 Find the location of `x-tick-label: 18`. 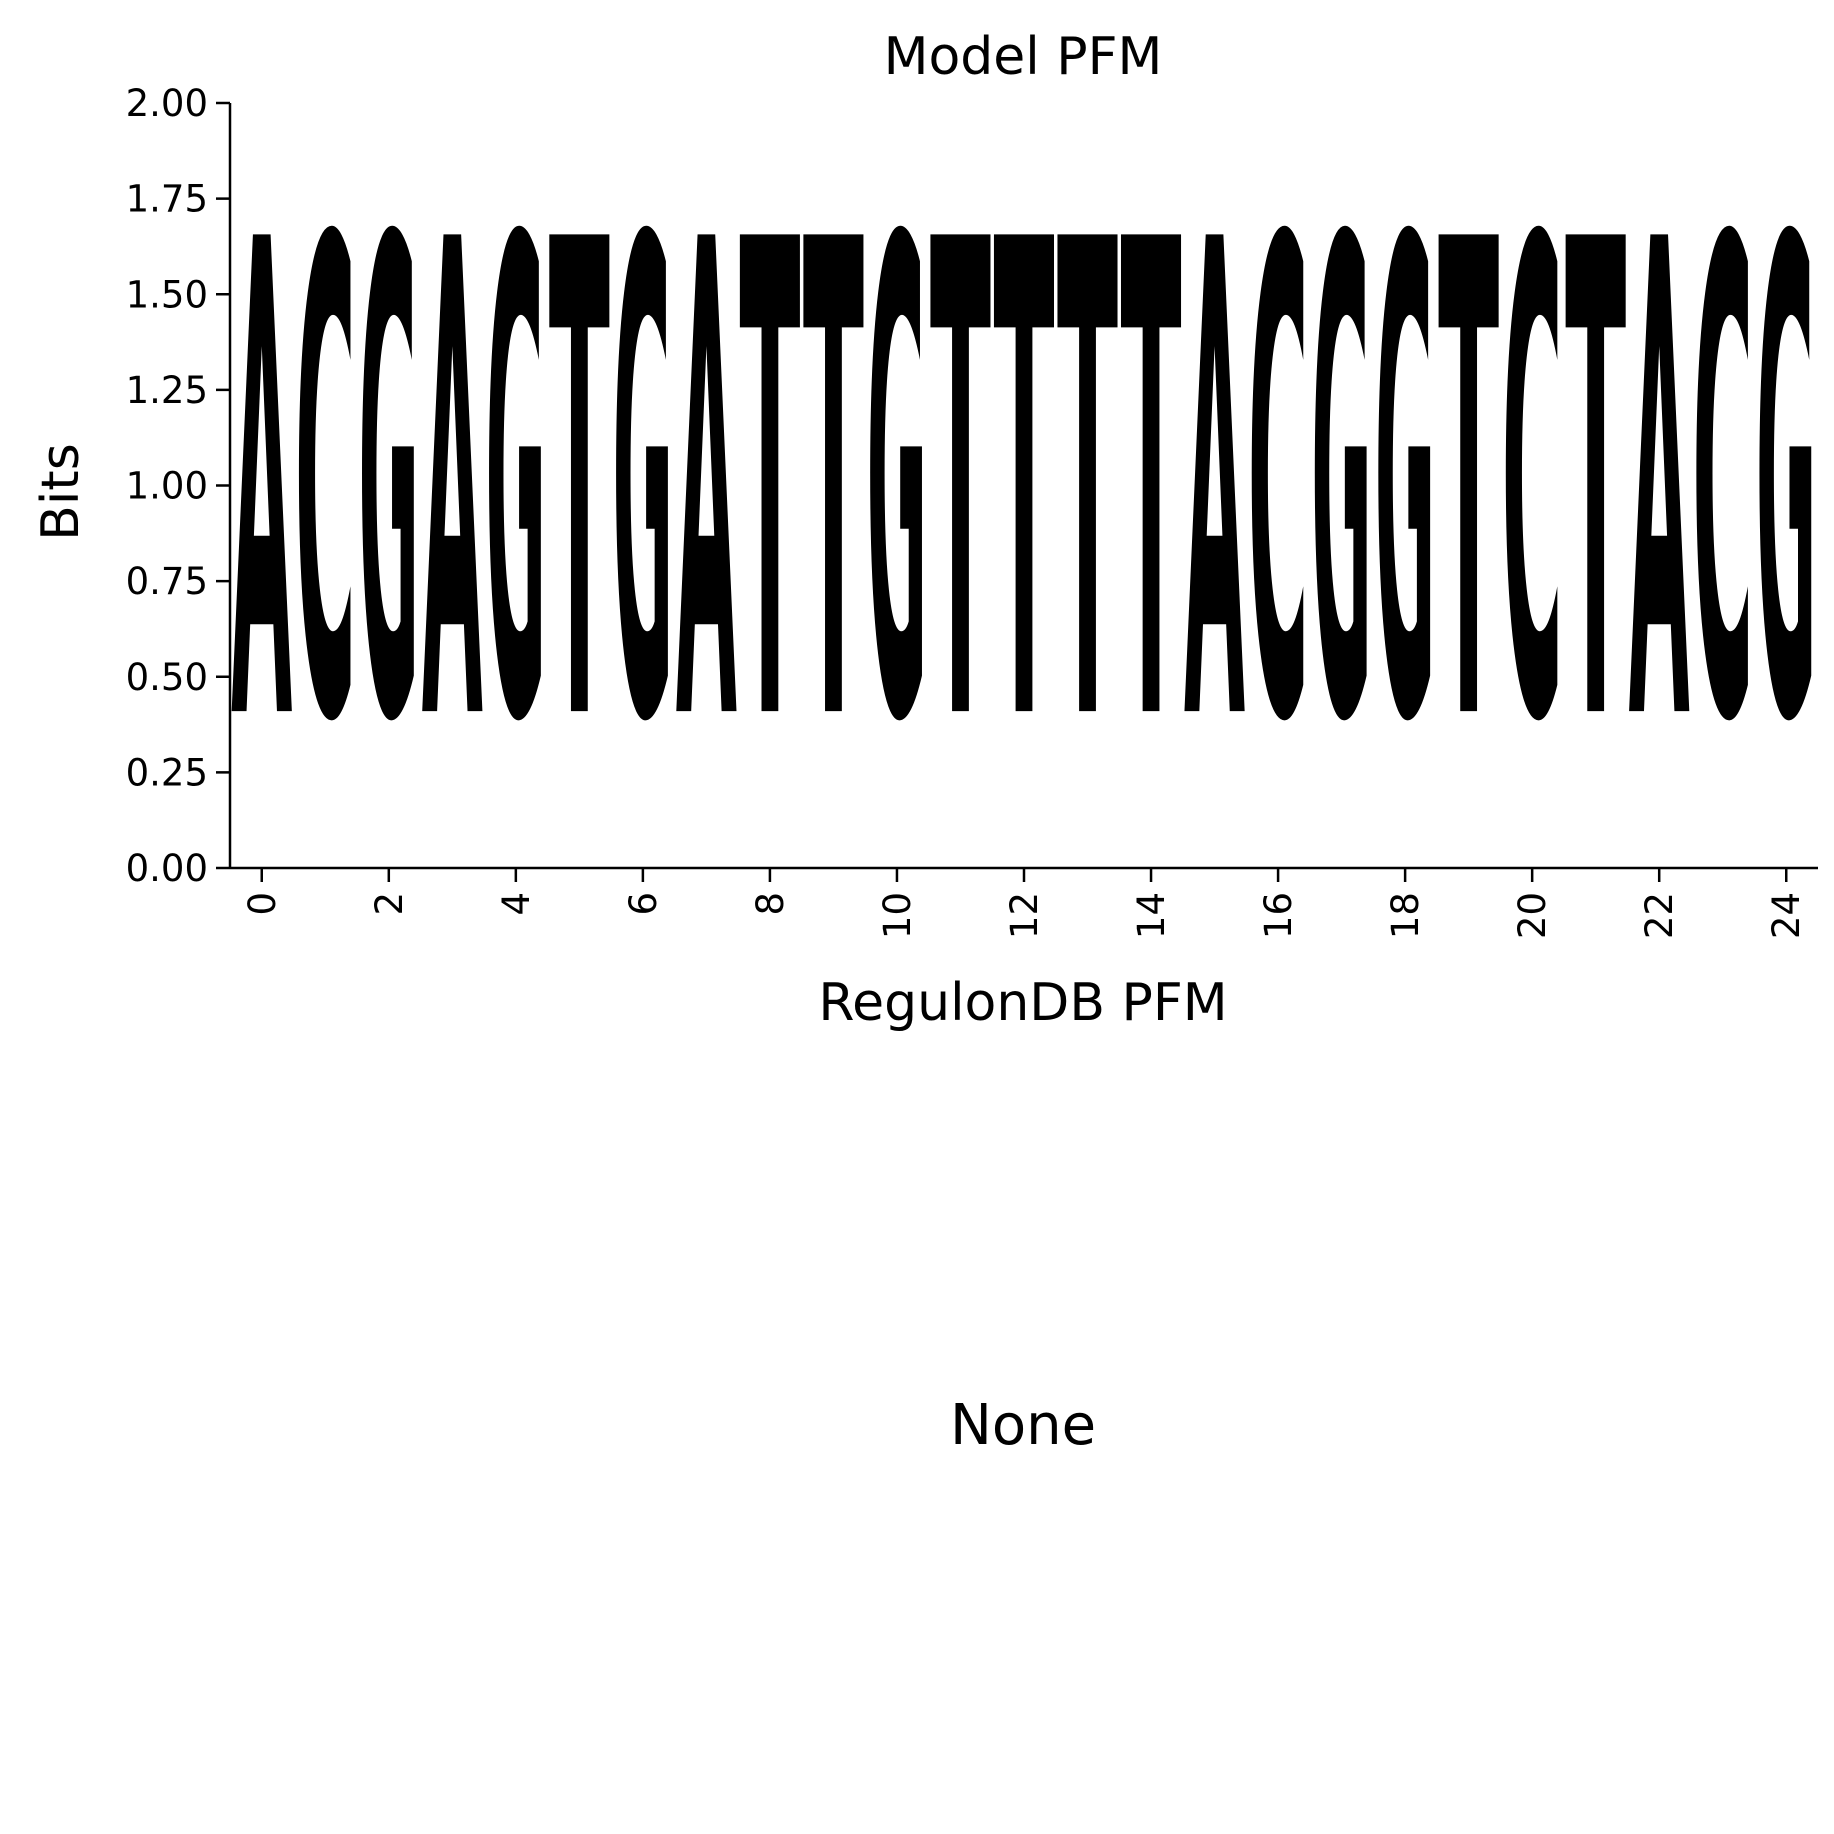

x-tick-label: 18 is located at coordinates (1405, 915).